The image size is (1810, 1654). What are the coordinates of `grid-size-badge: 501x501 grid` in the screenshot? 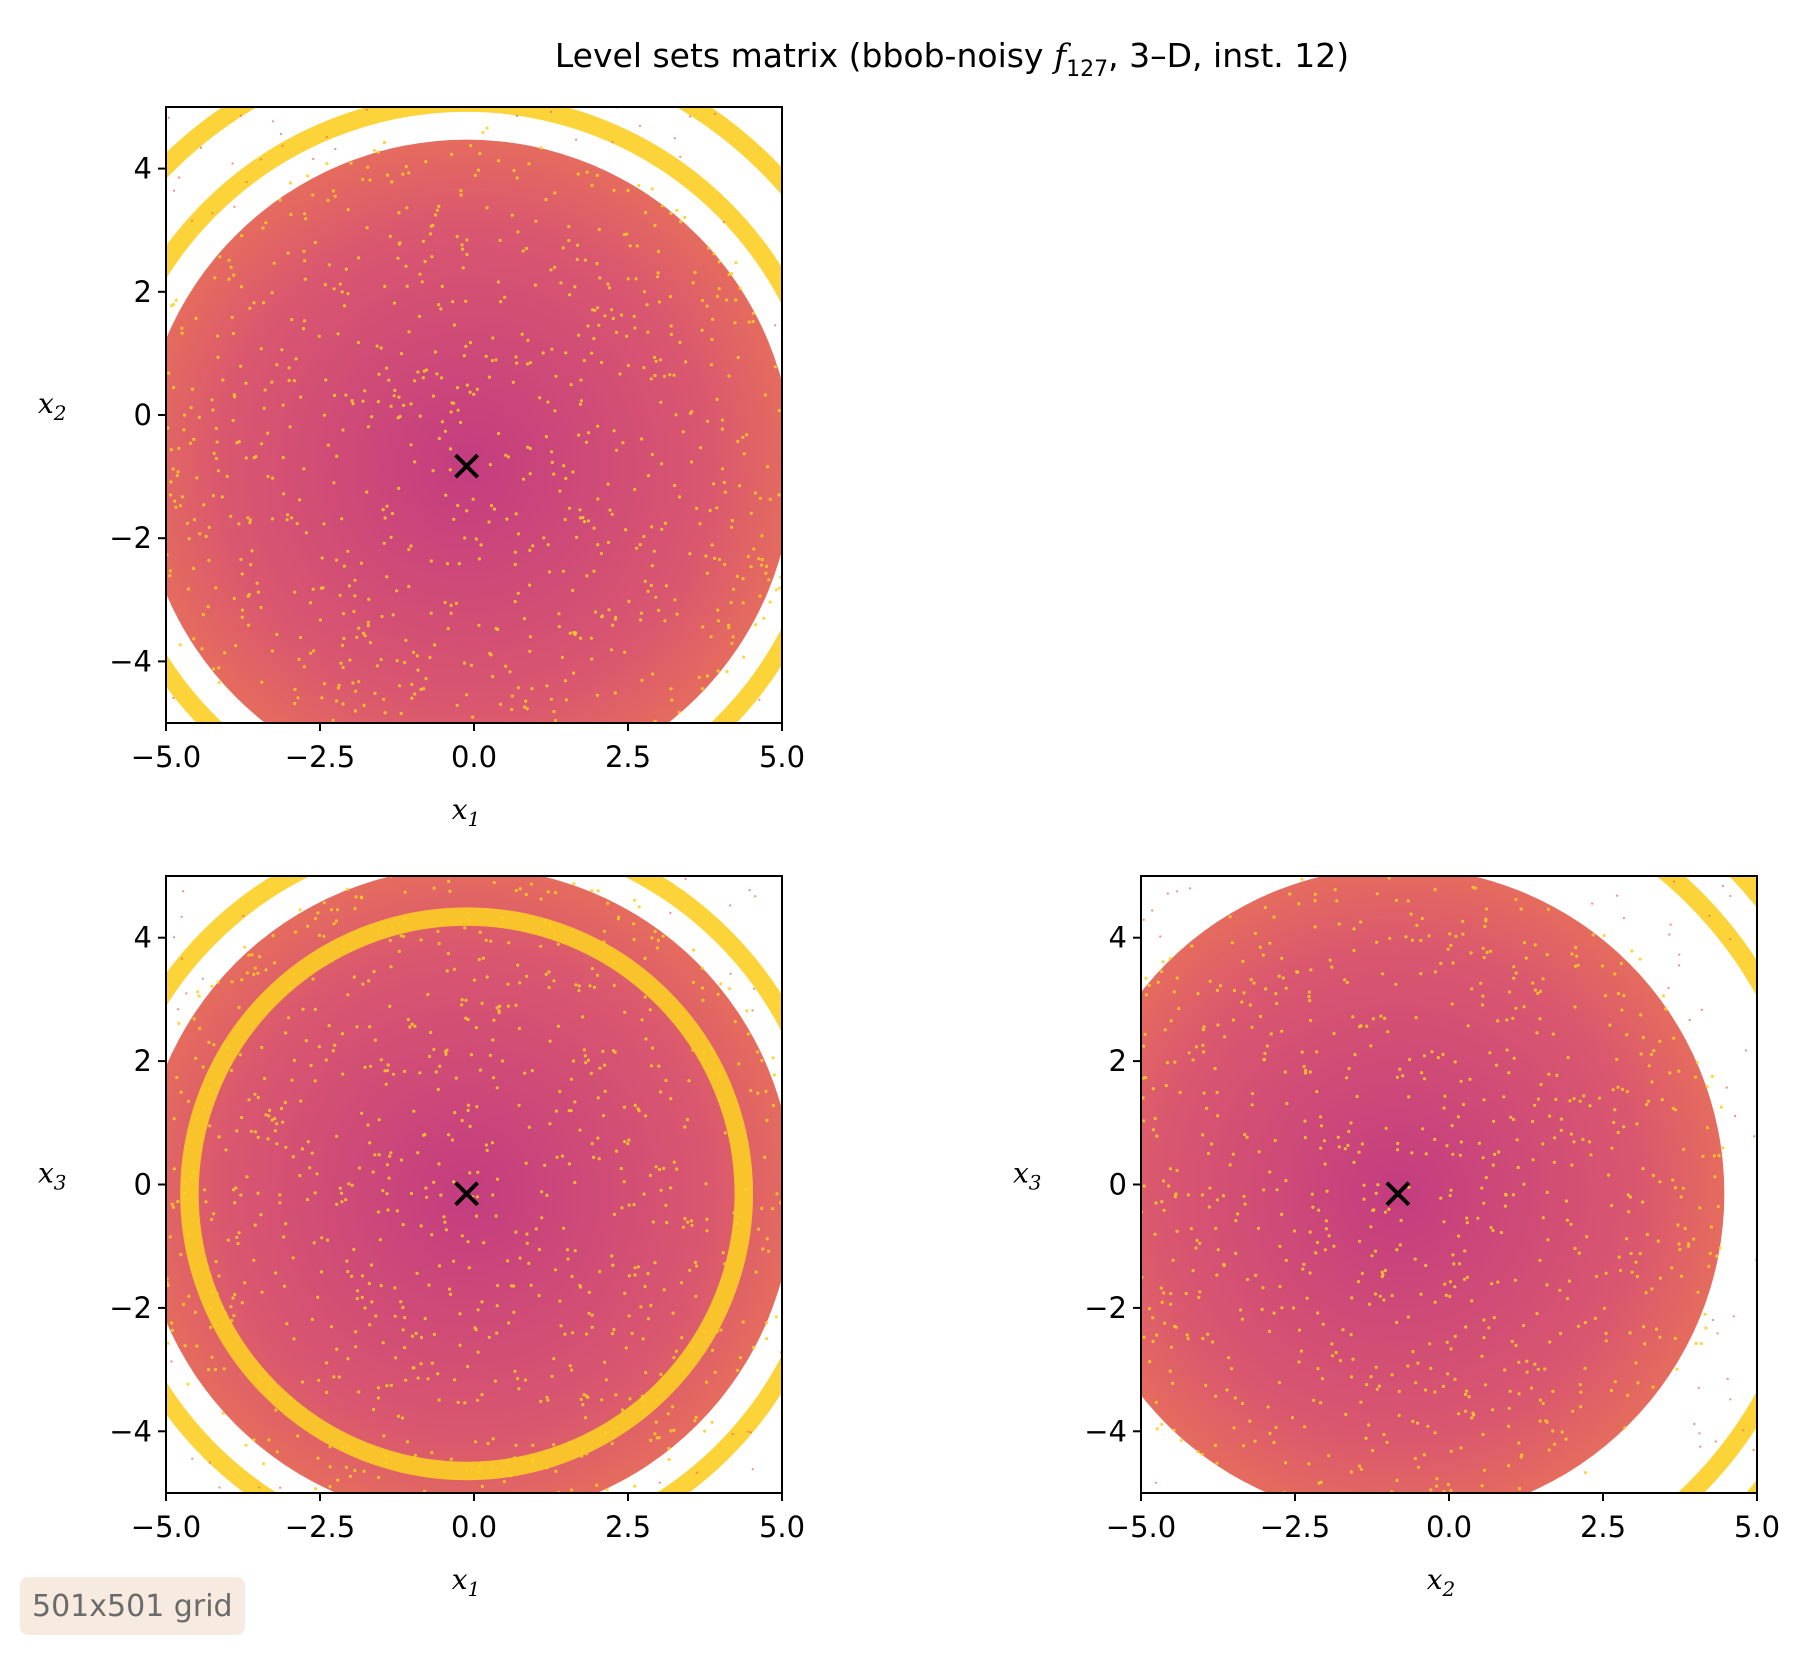 It's located at (132, 1606).